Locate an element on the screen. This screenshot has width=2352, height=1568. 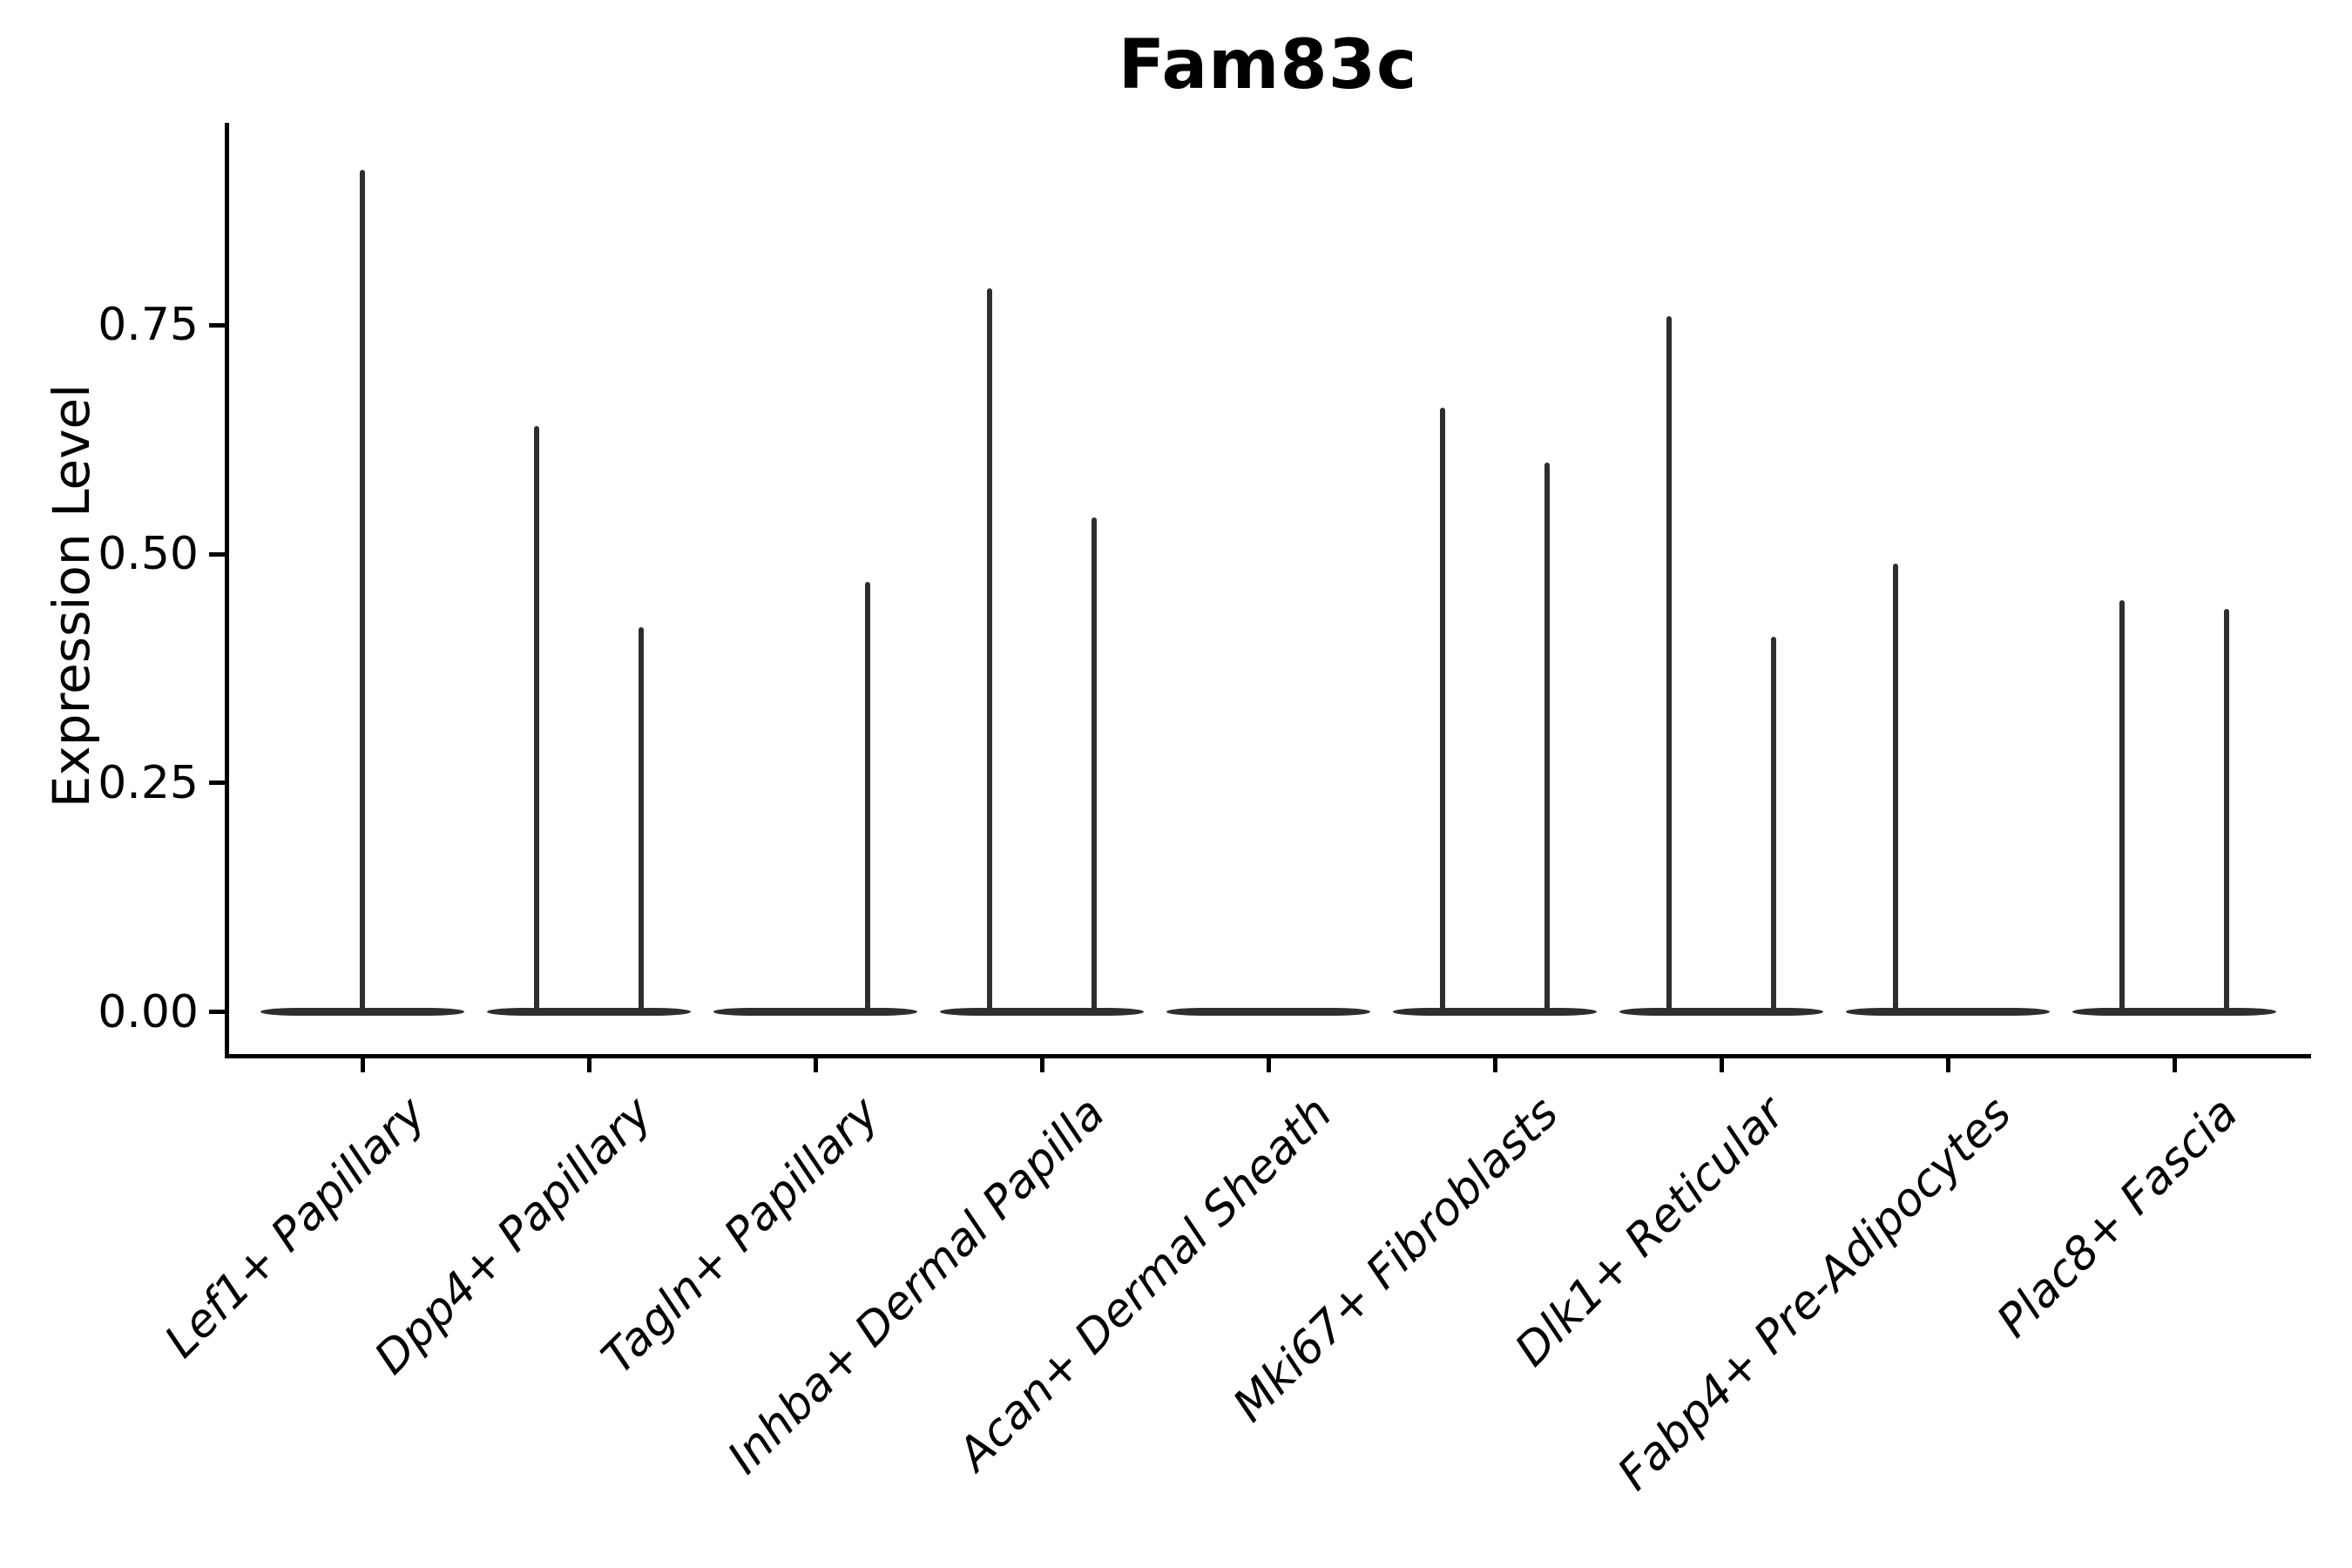
chart-title: Fam83c is located at coordinates (1268, 66).